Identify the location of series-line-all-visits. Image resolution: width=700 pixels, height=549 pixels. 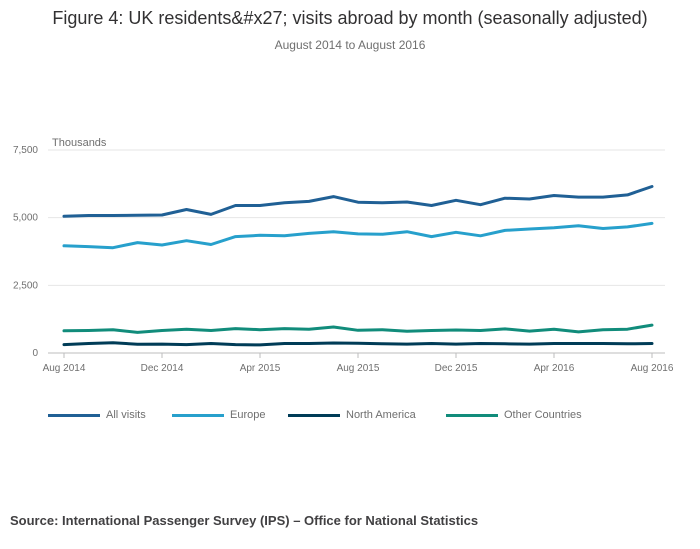
(358, 201).